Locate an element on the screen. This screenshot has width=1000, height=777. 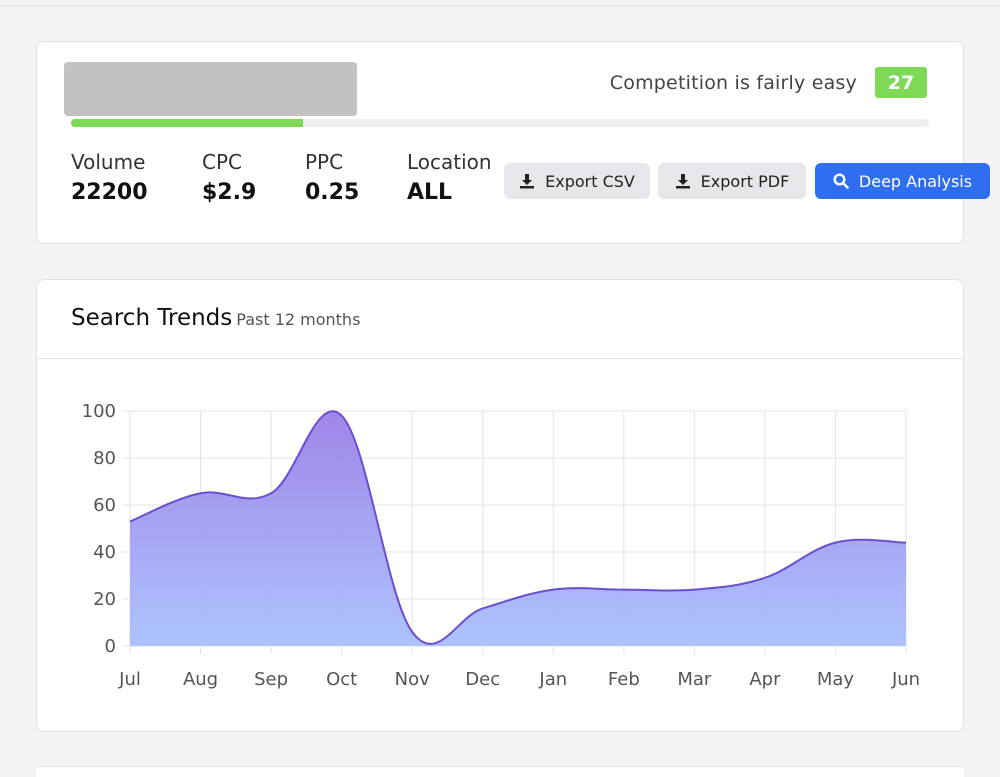
export-csv-button: Export CSV is located at coordinates (577, 181).